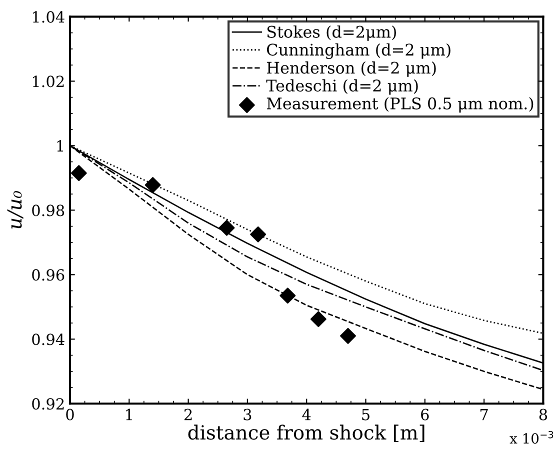  I want to click on x-tick-label: 3, so click(248, 414).